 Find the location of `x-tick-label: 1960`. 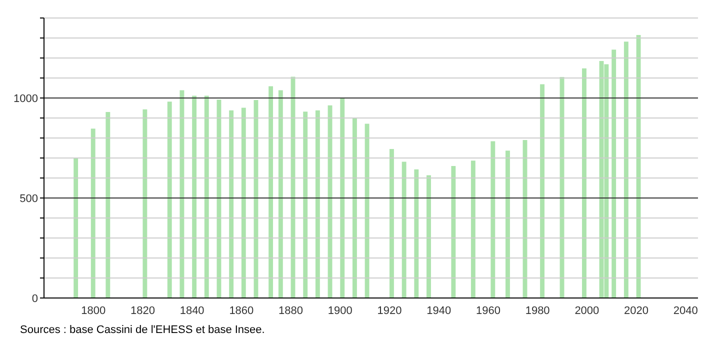

x-tick-label: 1960 is located at coordinates (488, 310).